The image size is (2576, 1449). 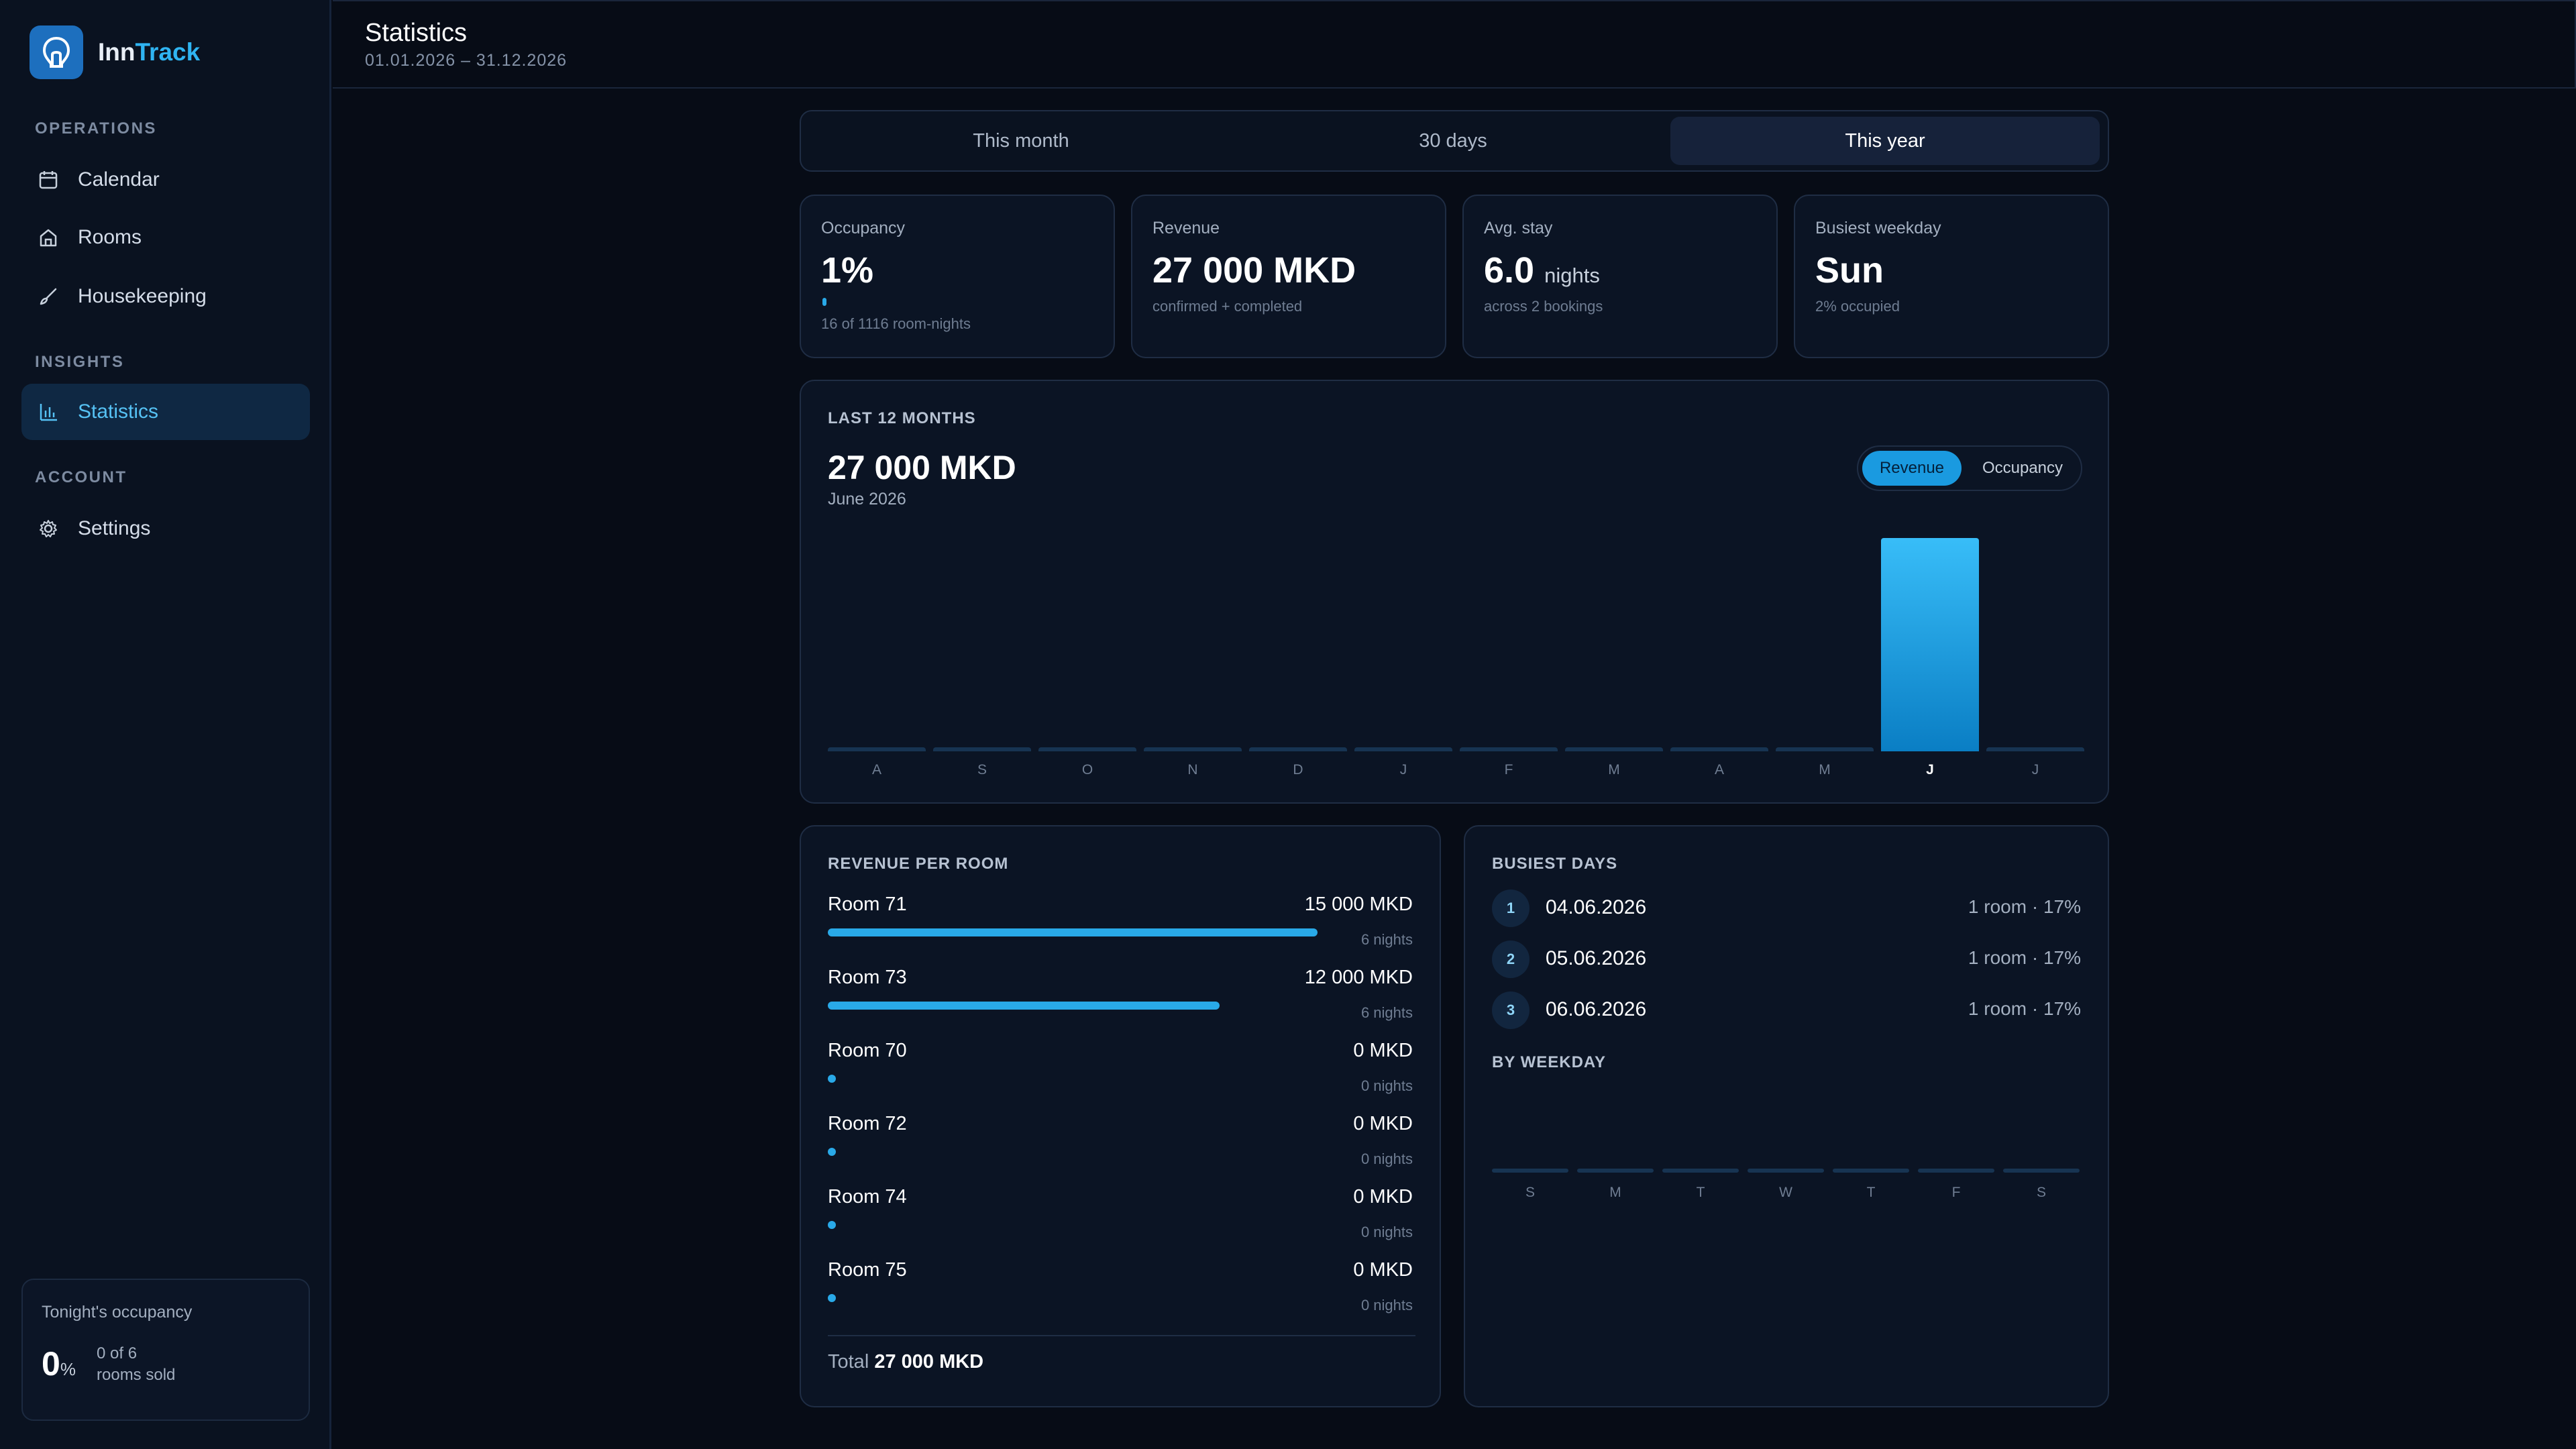 What do you see at coordinates (922, 467) in the screenshot?
I see `chart-total: 27 000 MKD` at bounding box center [922, 467].